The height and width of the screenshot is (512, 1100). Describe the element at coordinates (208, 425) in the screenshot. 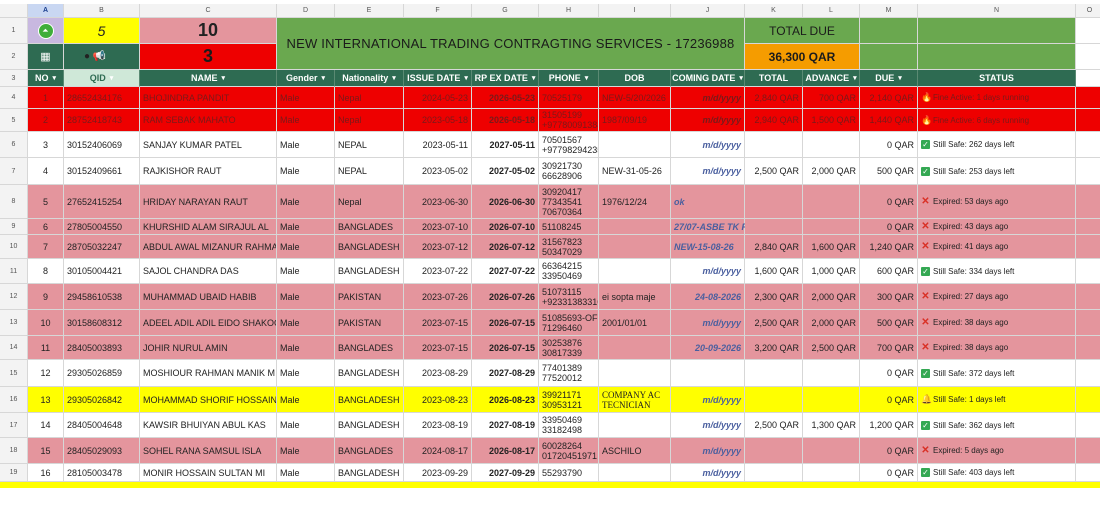

I see `cell-name: KAWSIR BHUIYAN ABUL KAS` at that location.